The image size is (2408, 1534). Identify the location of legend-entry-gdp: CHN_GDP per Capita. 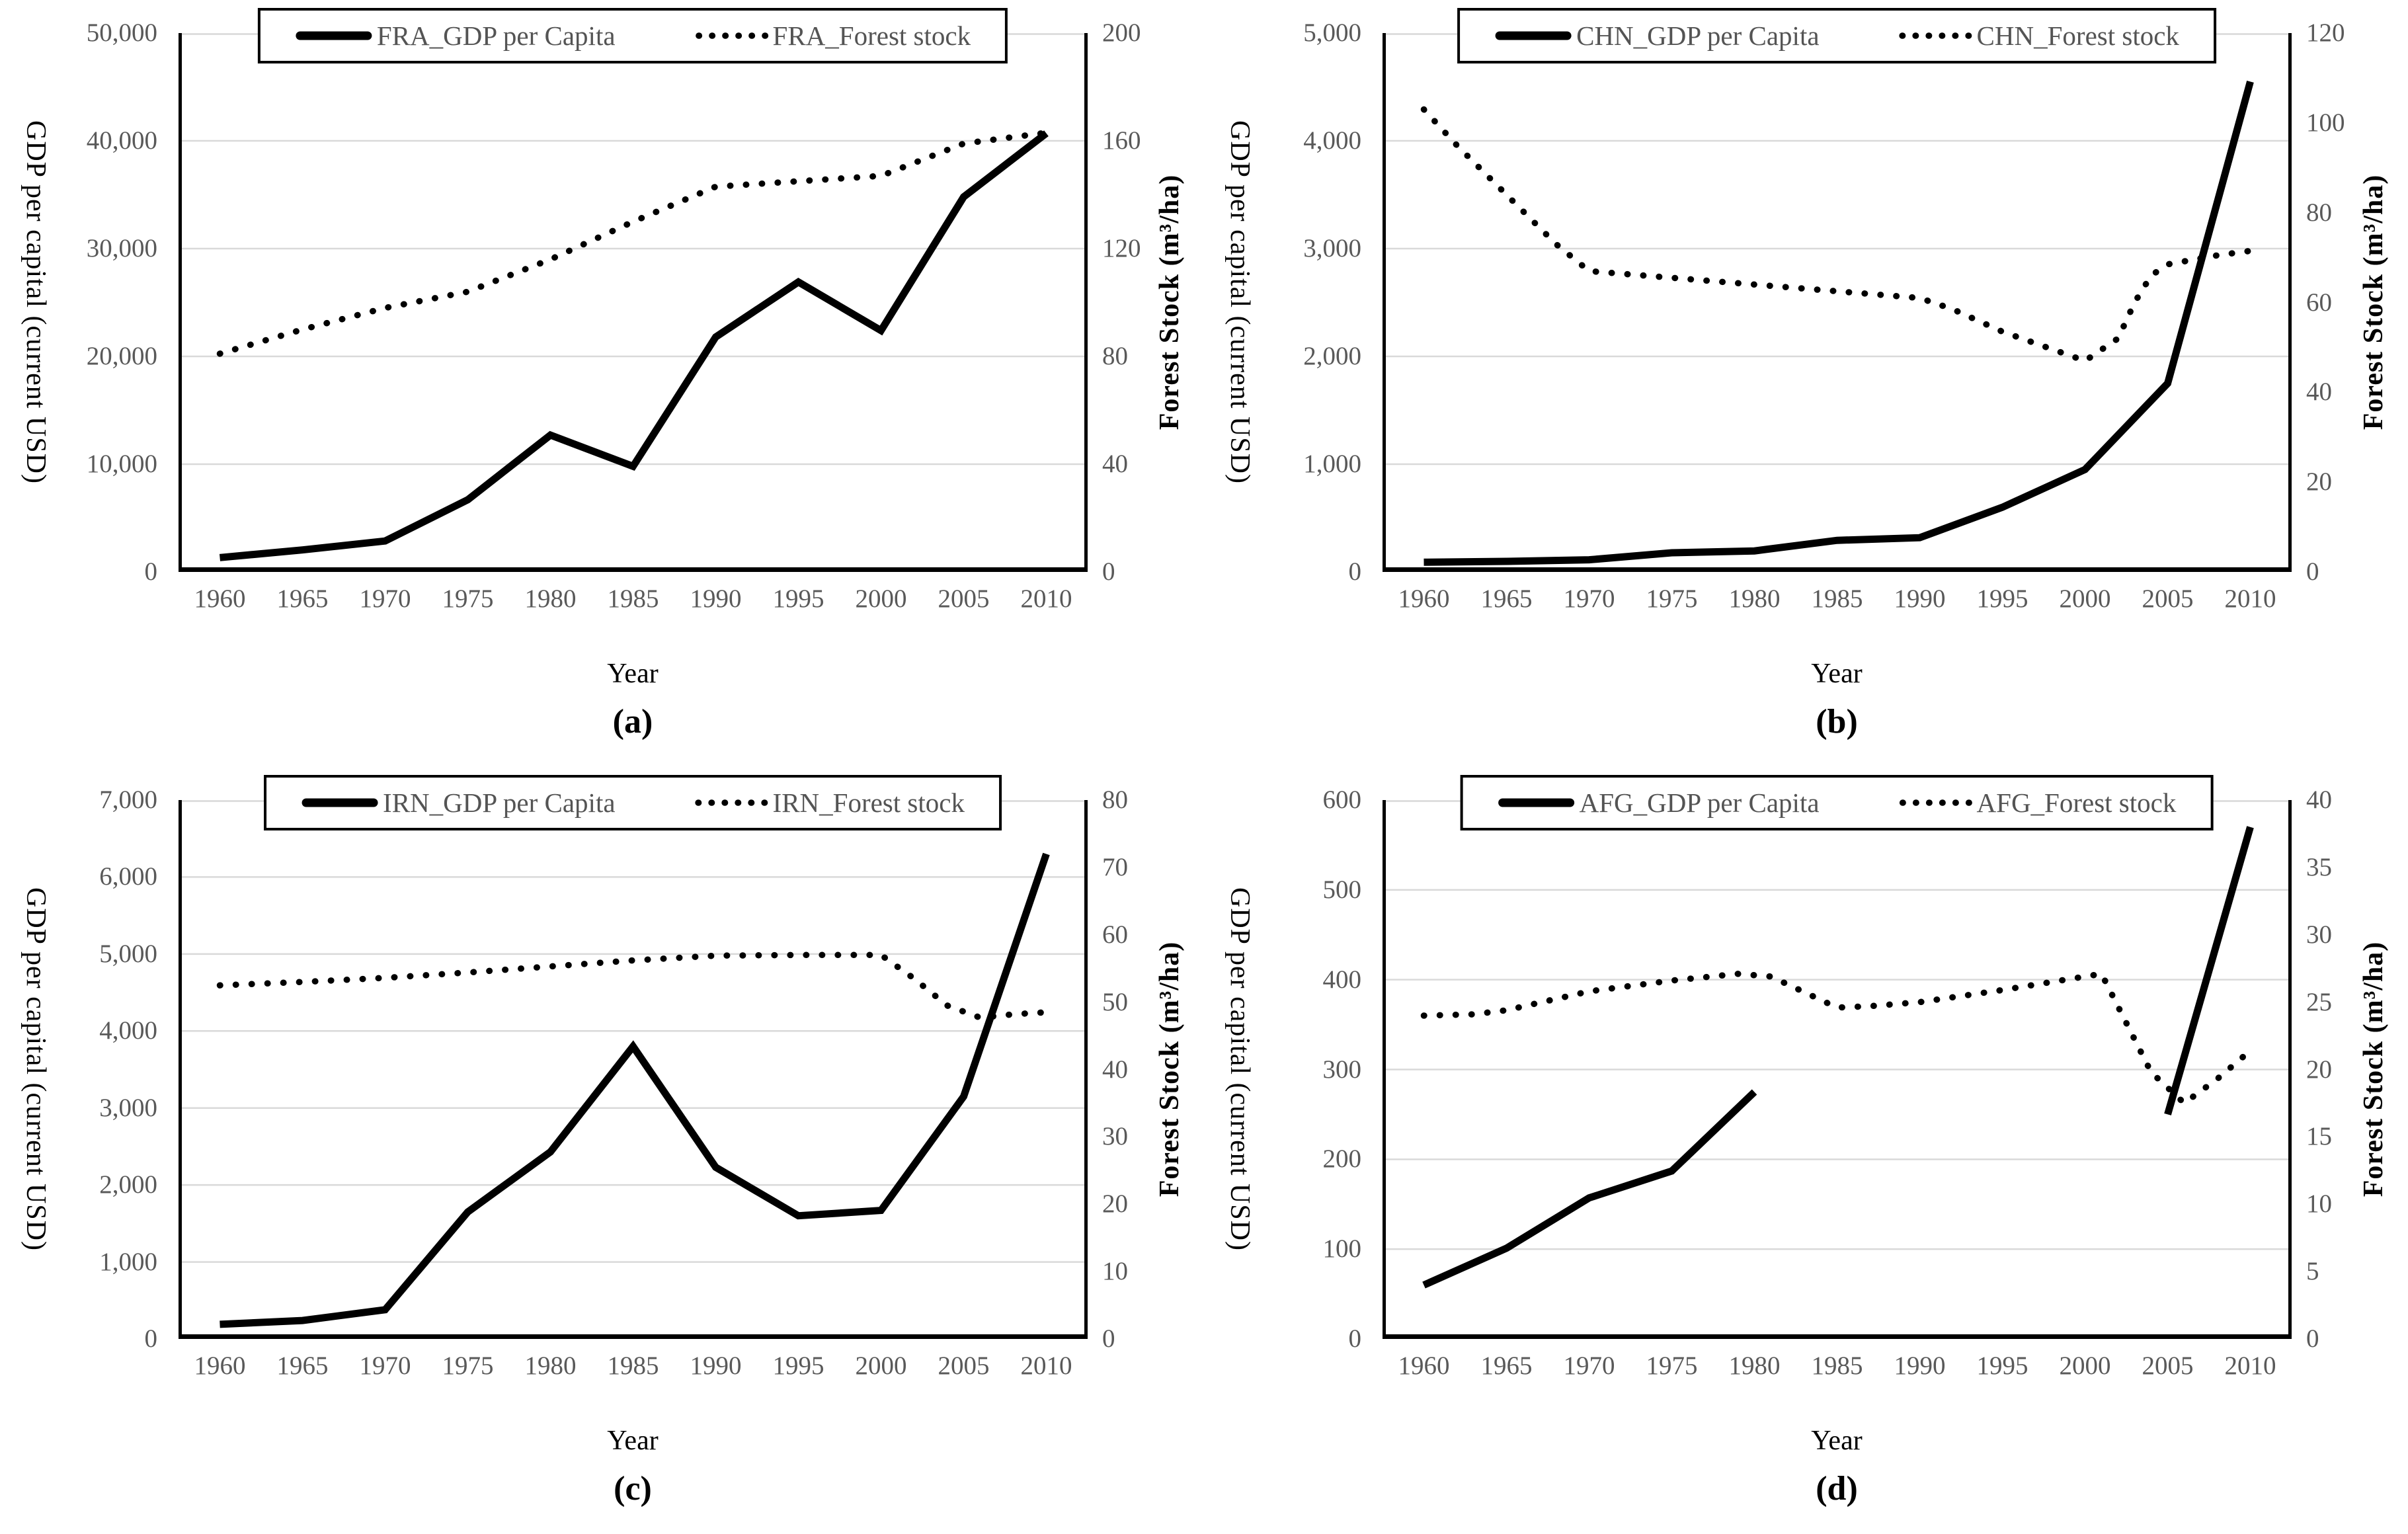
(1657, 36).